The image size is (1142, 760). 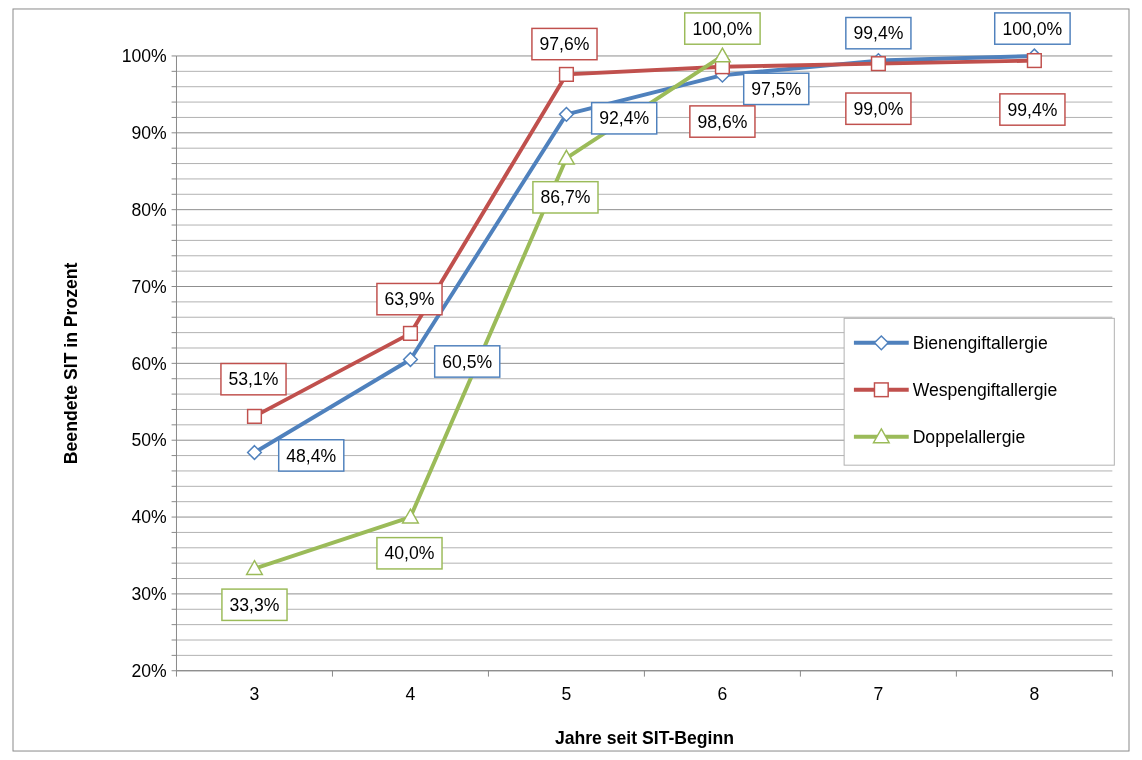 I want to click on data-label: 97,6%, so click(x=564, y=44).